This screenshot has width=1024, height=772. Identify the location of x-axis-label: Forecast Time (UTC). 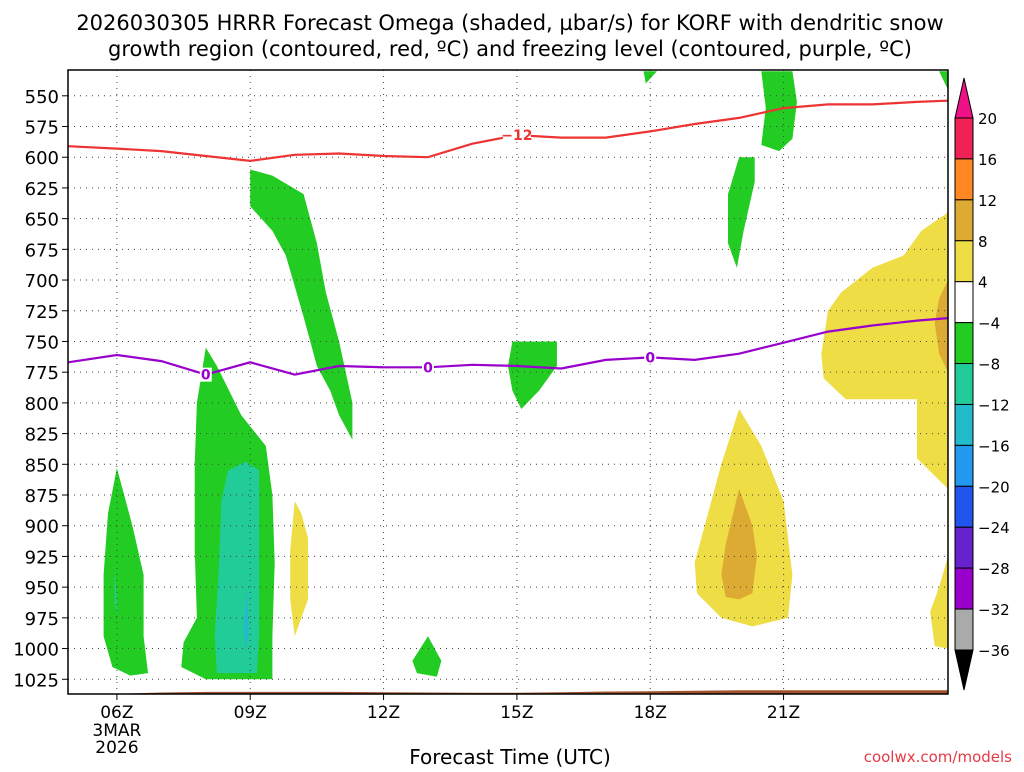
(510, 756).